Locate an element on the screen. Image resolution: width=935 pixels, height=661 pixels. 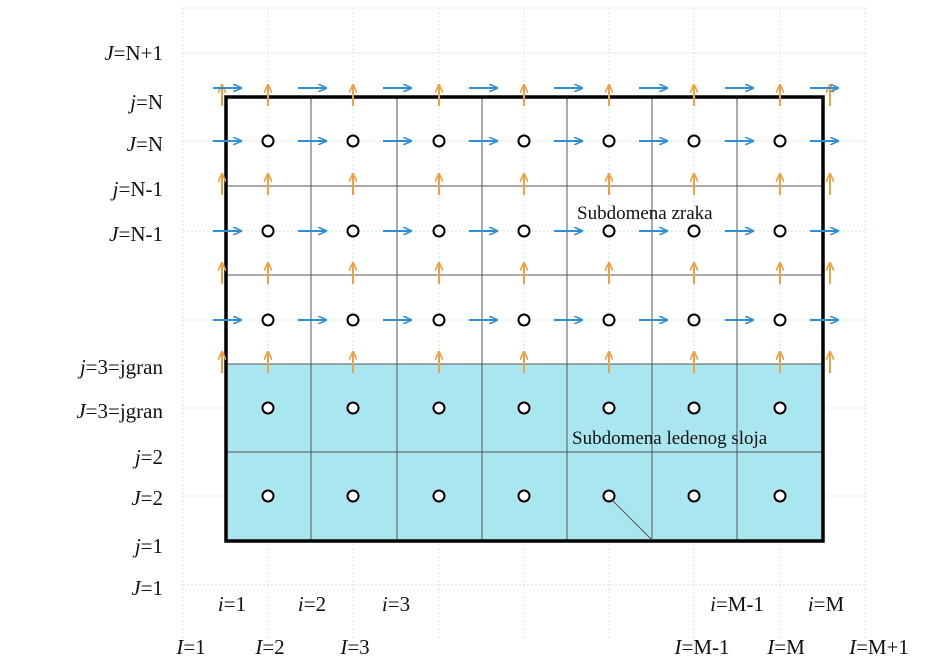
air-subdomain-label: Subdomena zraka is located at coordinates (645, 213).